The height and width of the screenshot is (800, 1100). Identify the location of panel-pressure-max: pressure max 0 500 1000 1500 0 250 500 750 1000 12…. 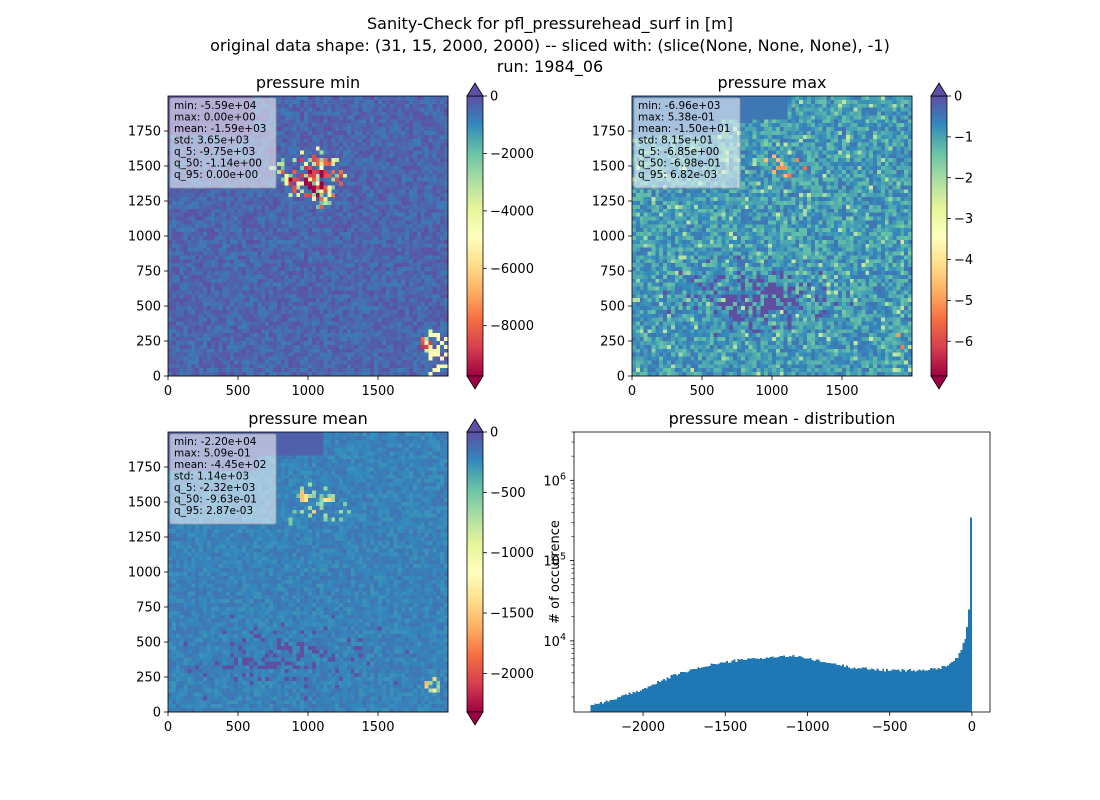
(782, 236).